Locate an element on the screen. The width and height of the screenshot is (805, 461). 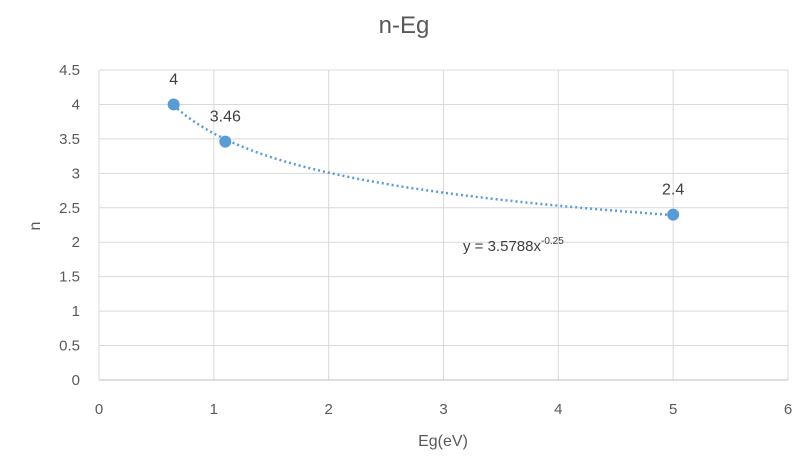
trendline-equation: y = 3.5788x-0.25 is located at coordinates (513, 245).